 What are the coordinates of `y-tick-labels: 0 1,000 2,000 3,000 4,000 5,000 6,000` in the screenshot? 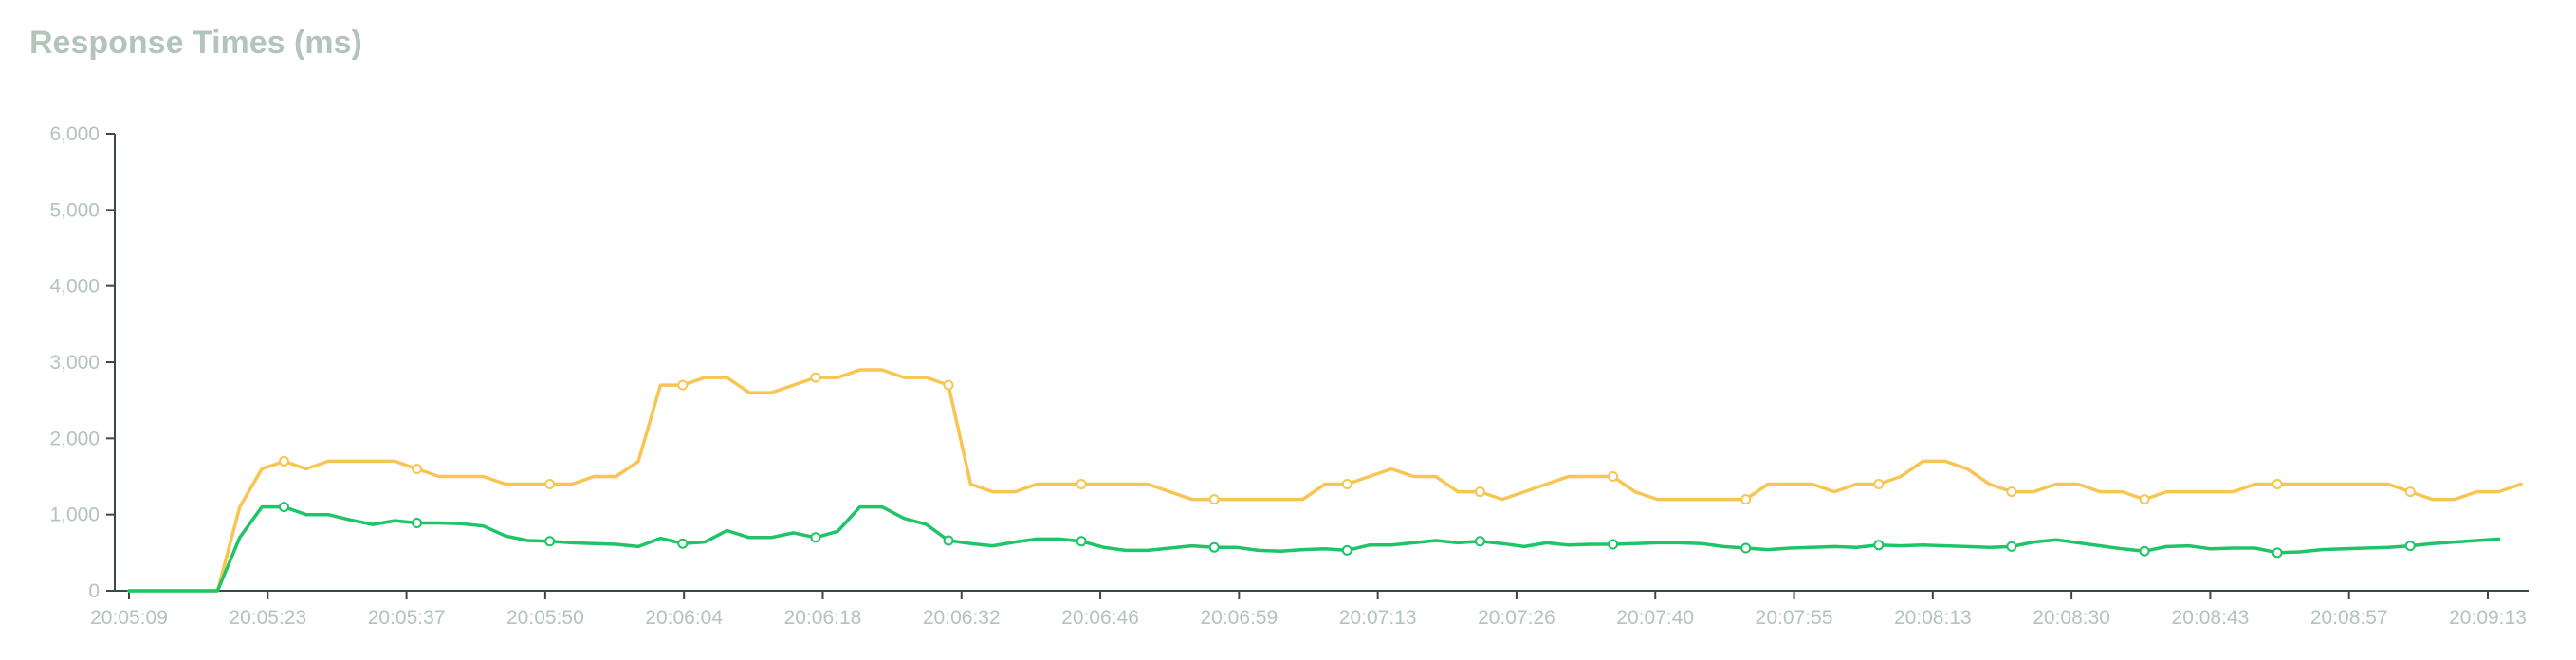 It's located at (74, 362).